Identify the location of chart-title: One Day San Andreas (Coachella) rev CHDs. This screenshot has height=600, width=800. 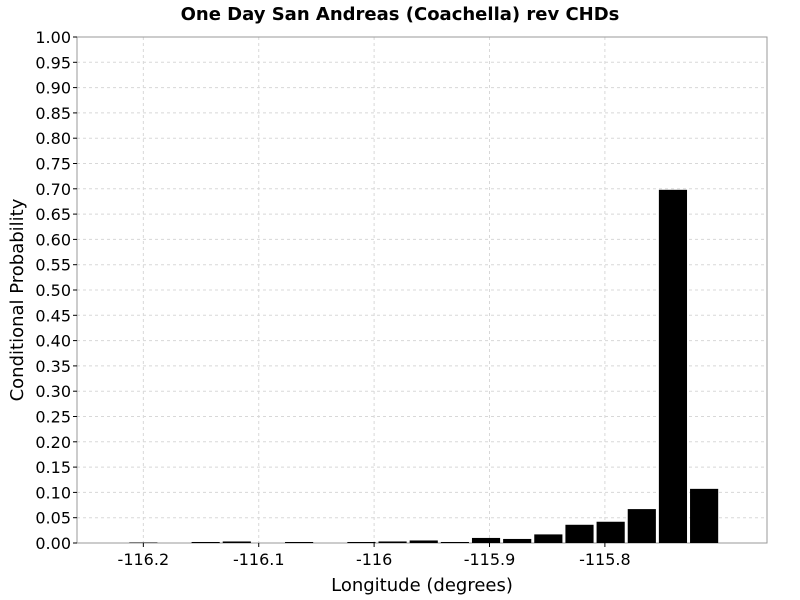
(400, 14).